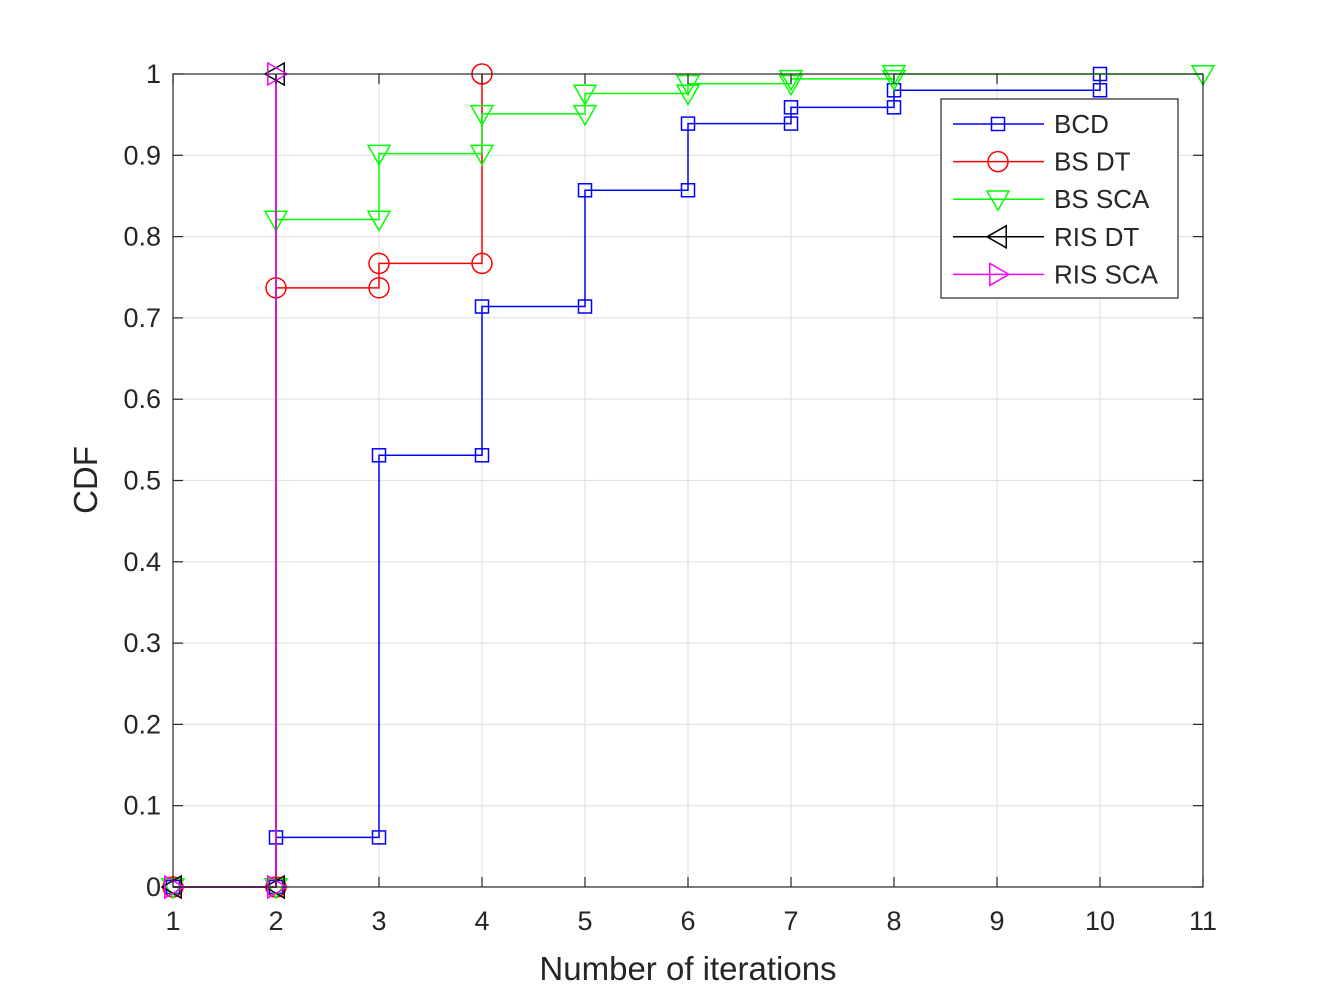 Image resolution: width=1329 pixels, height=997 pixels. Describe the element at coordinates (1046, 237) in the screenshot. I see `legend-item: RIS DT` at that location.